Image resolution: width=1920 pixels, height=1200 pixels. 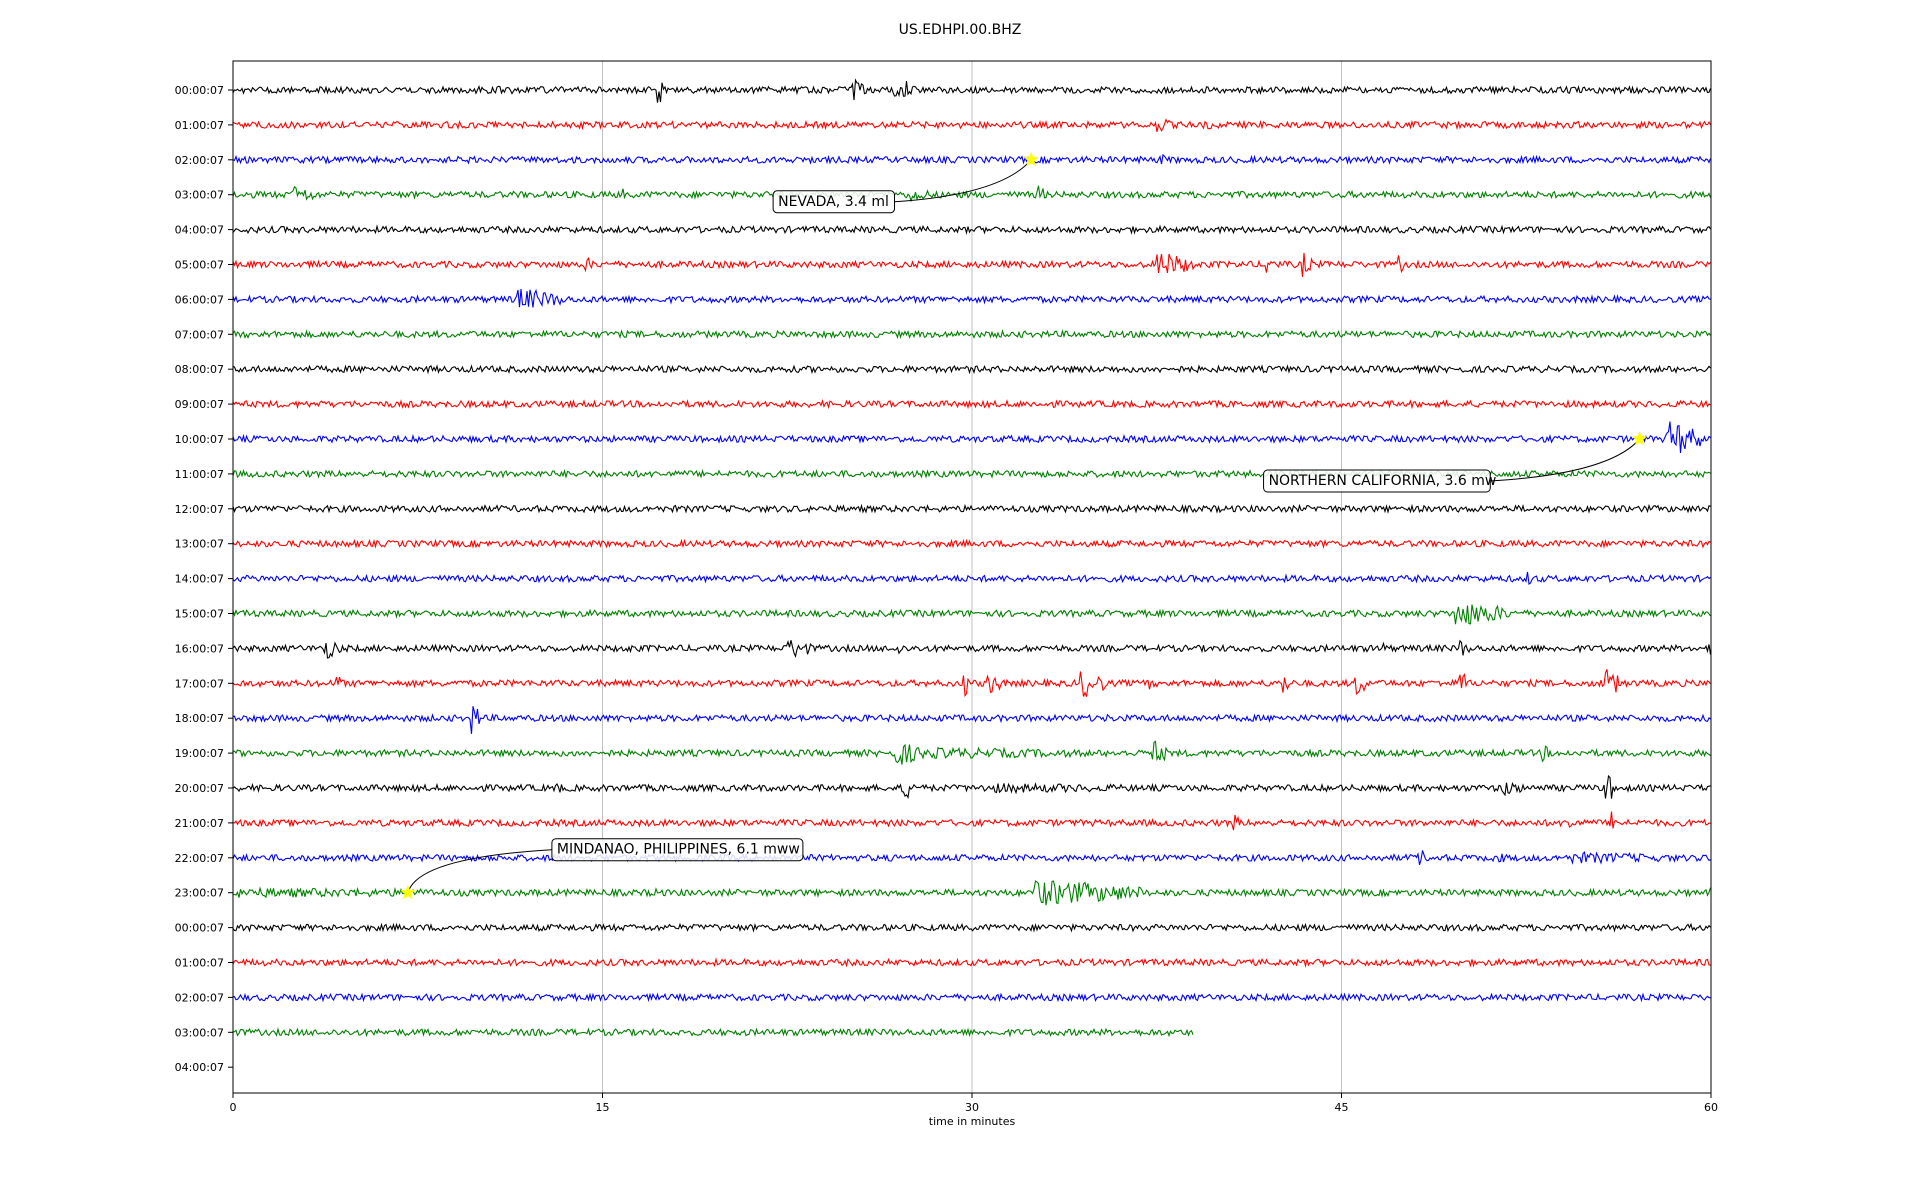 I want to click on y-tick-label: 16:00:07, so click(x=199, y=648).